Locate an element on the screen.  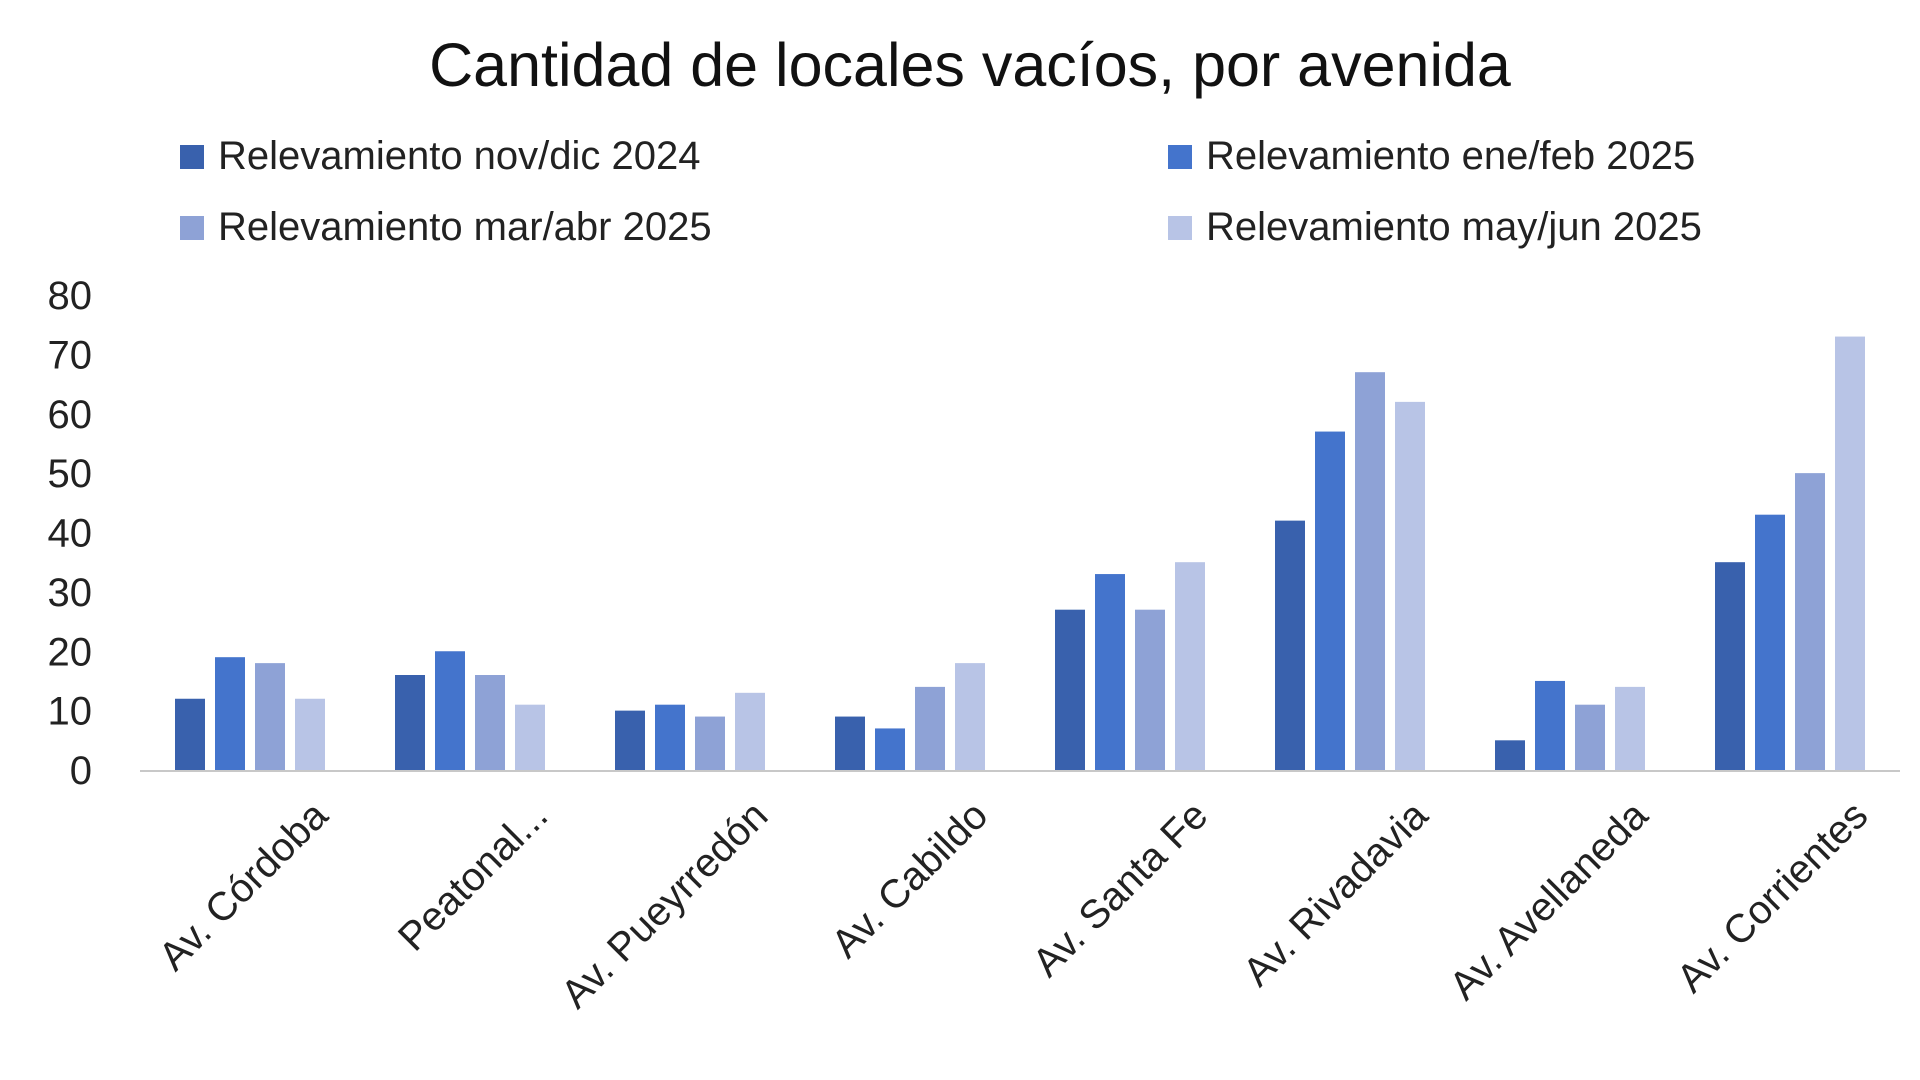
x-tick-label: Av. Rivadavia is located at coordinates (1336, 894).